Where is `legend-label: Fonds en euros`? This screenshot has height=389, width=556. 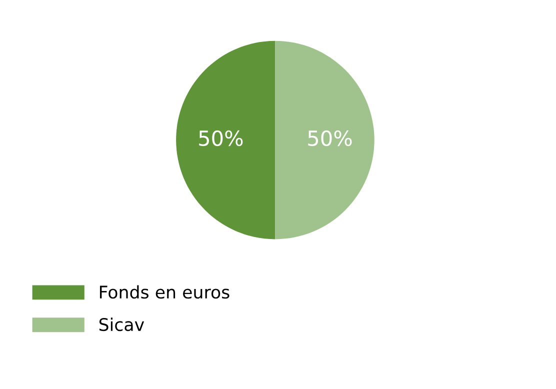
legend-label: Fonds en euros is located at coordinates (165, 292).